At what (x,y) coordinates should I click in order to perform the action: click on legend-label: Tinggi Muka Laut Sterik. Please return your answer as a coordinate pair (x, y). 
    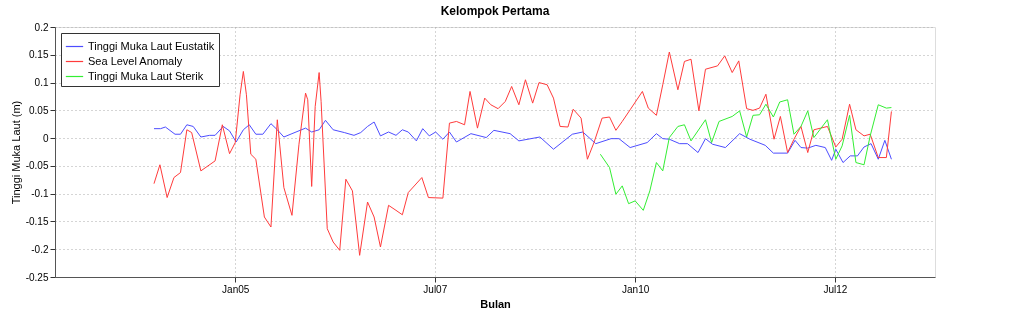
    Looking at the image, I should click on (146, 75).